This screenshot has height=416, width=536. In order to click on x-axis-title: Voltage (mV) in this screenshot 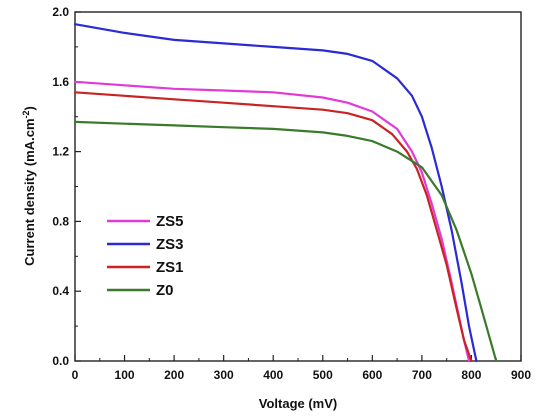, I will do `click(298, 403)`.